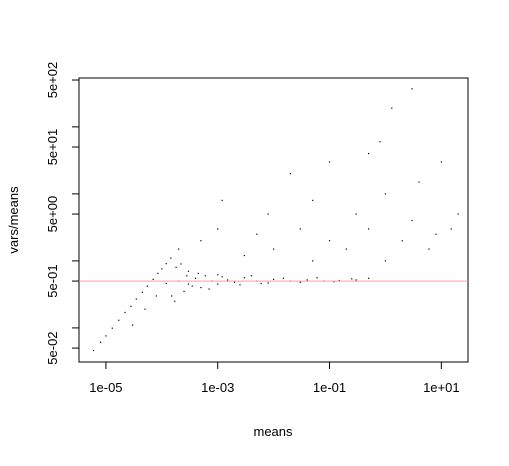 This screenshot has width=509, height=466. Describe the element at coordinates (52, 147) in the screenshot. I see `y-tick-label: 5e+01` at that location.